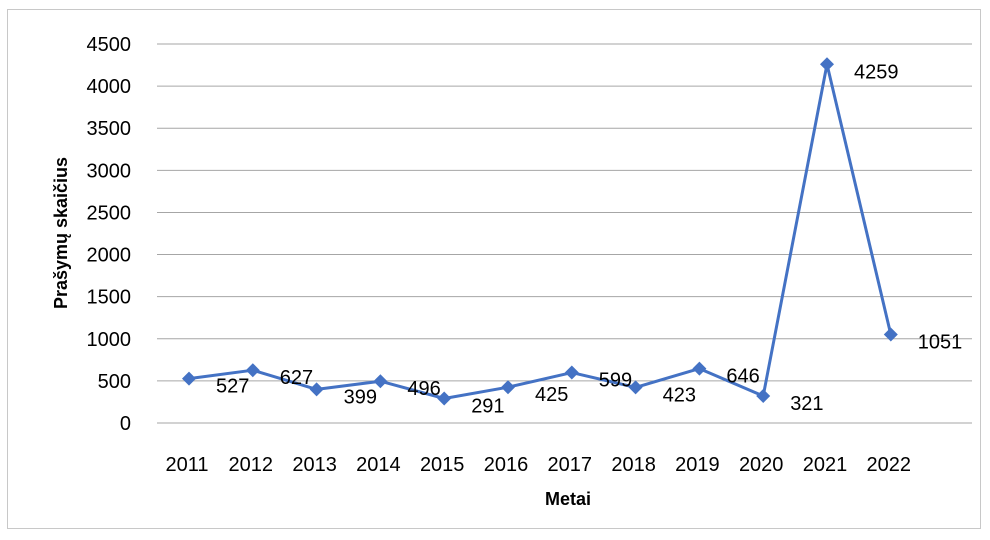  Describe the element at coordinates (825, 465) in the screenshot. I see `x-tick-label: 2021` at that location.